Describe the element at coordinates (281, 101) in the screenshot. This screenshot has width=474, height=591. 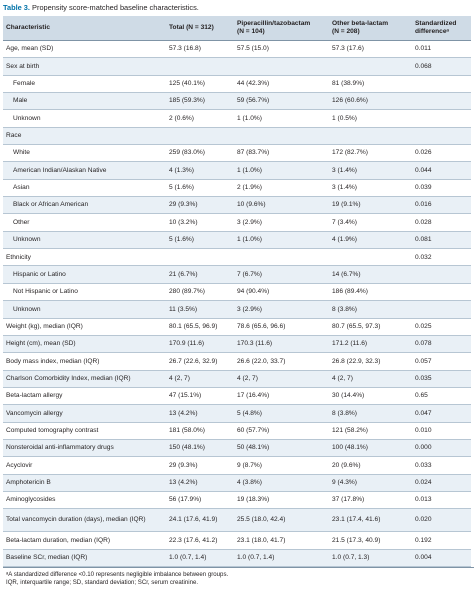
I see `cell-piperacillin-tazobactam: 59 (56.7%)` at that location.